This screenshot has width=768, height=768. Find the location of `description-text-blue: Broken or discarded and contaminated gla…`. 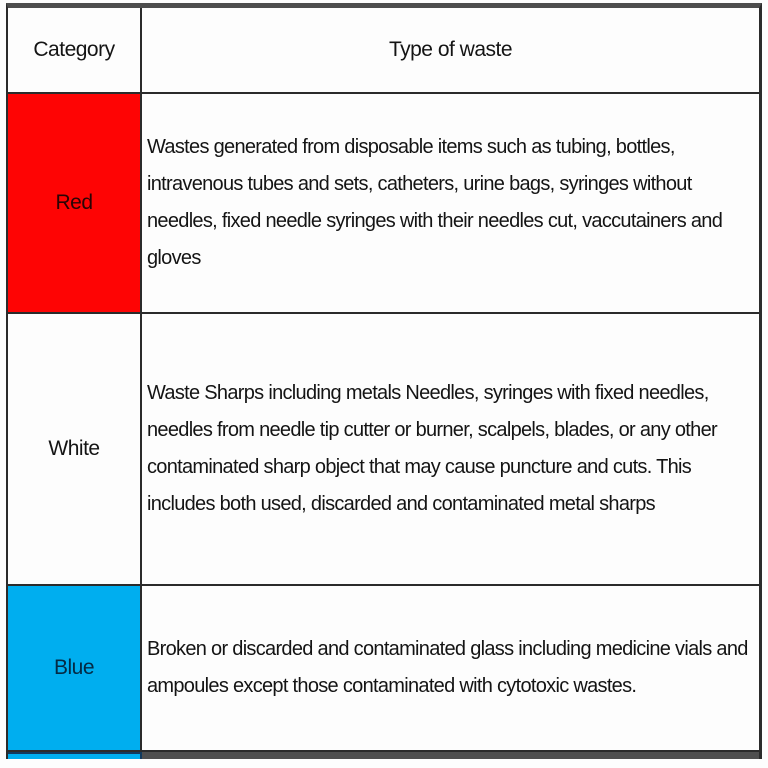

description-text-blue: Broken or discarded and contaminated gla… is located at coordinates (447, 667).